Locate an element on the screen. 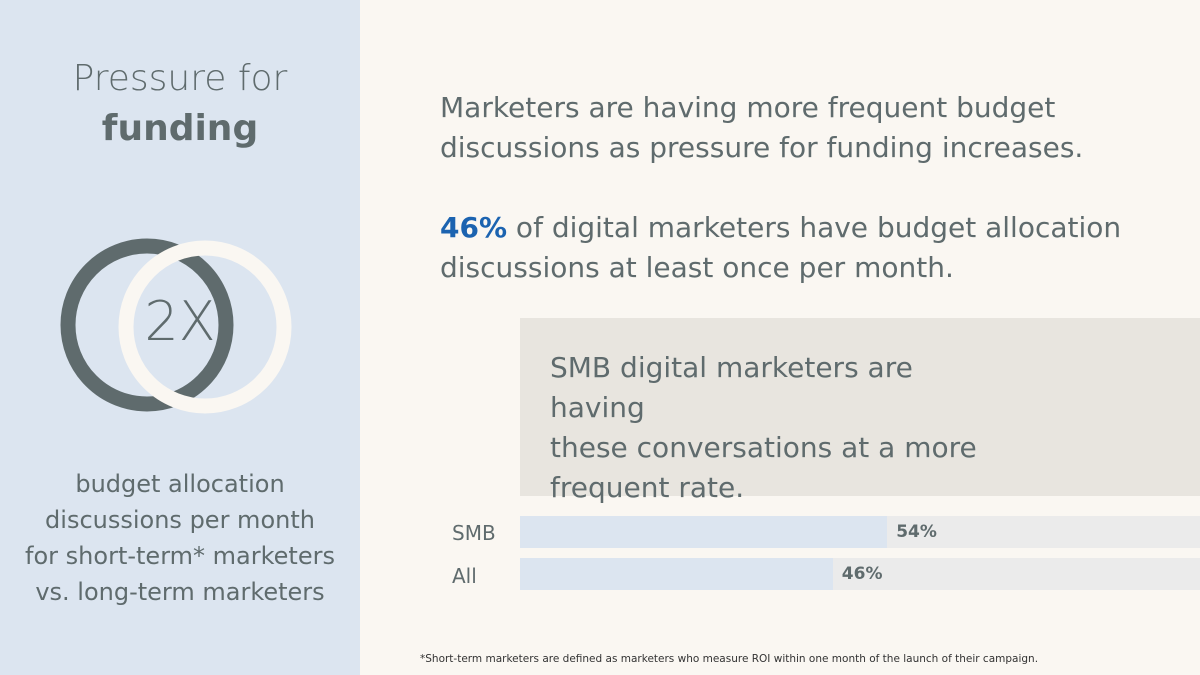  left-caption-line: vs. long-term marketers is located at coordinates (180, 592).